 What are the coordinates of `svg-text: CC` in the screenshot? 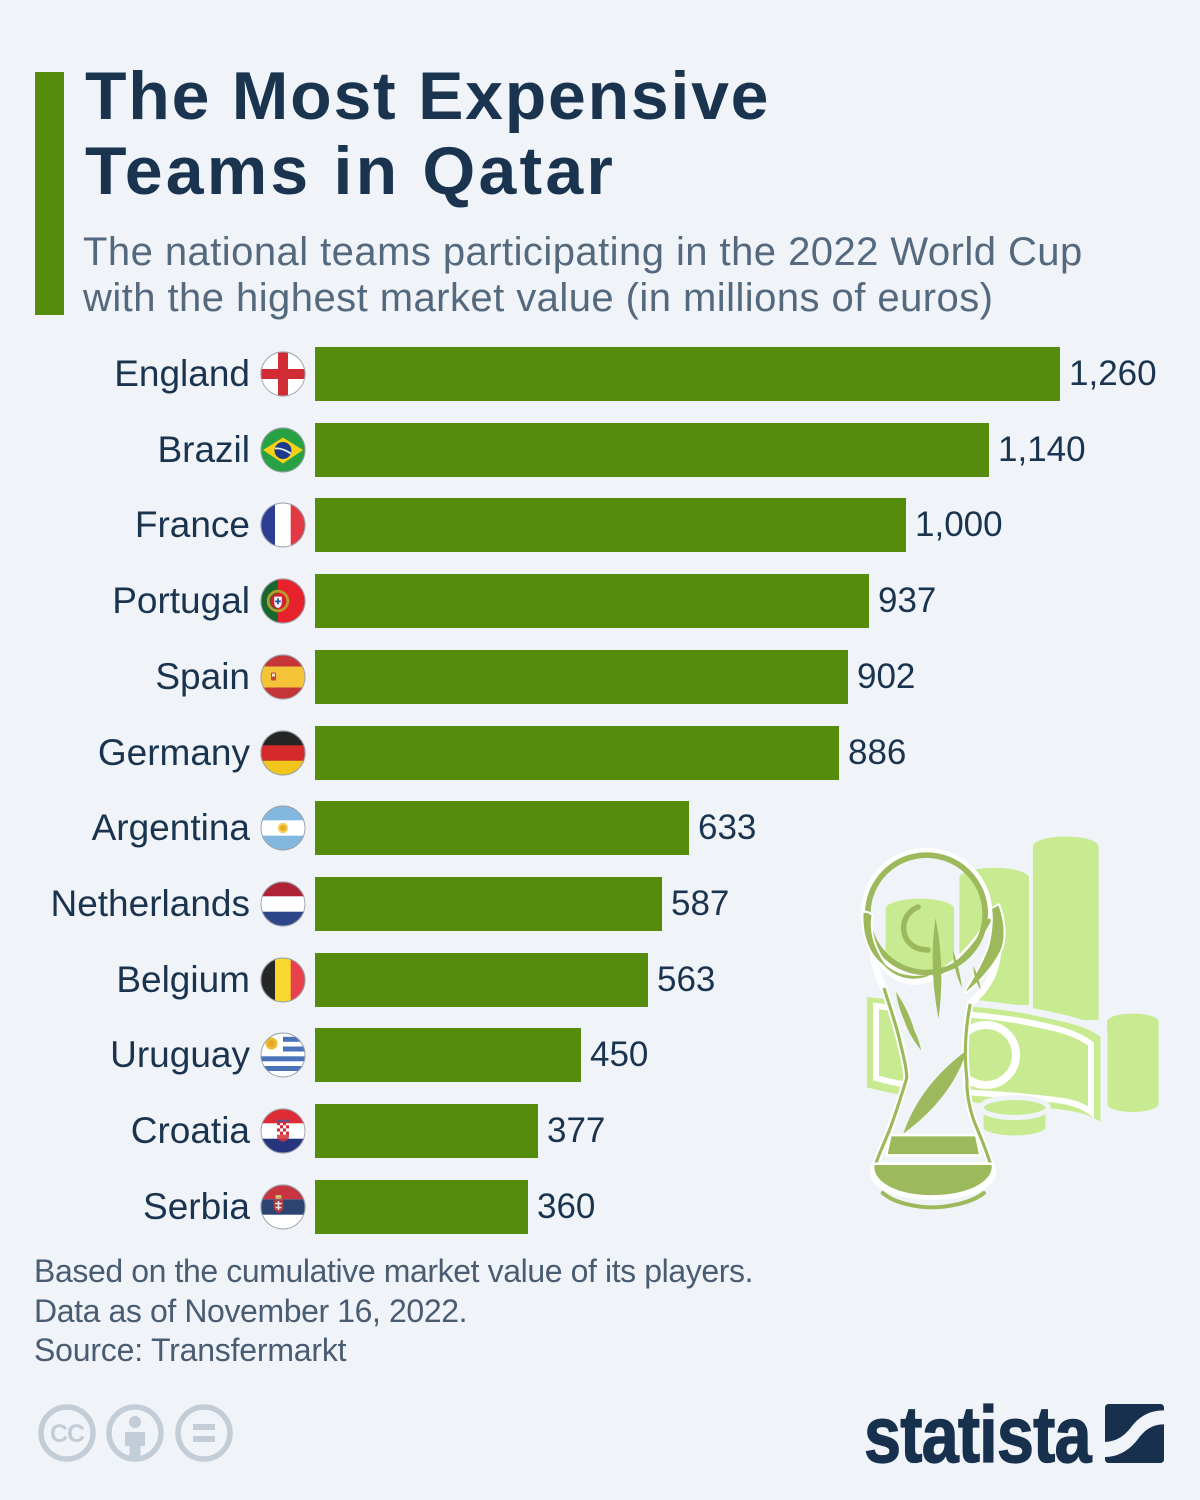 It's located at (67, 1434).